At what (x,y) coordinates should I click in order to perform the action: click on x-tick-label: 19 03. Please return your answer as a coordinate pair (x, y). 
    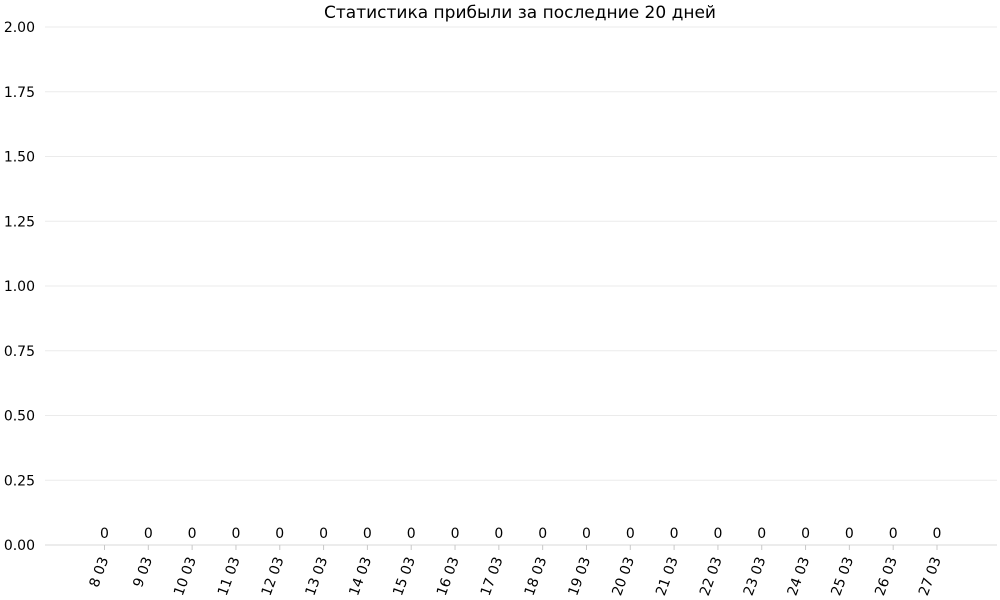
    Looking at the image, I should click on (579, 576).